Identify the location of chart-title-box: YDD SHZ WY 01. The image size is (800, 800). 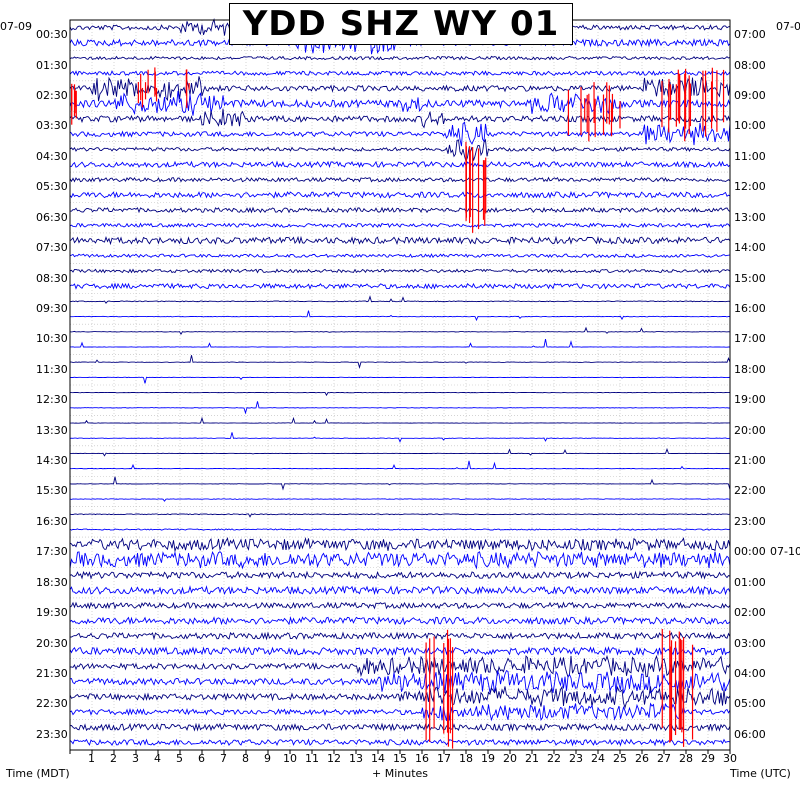
(401, 24).